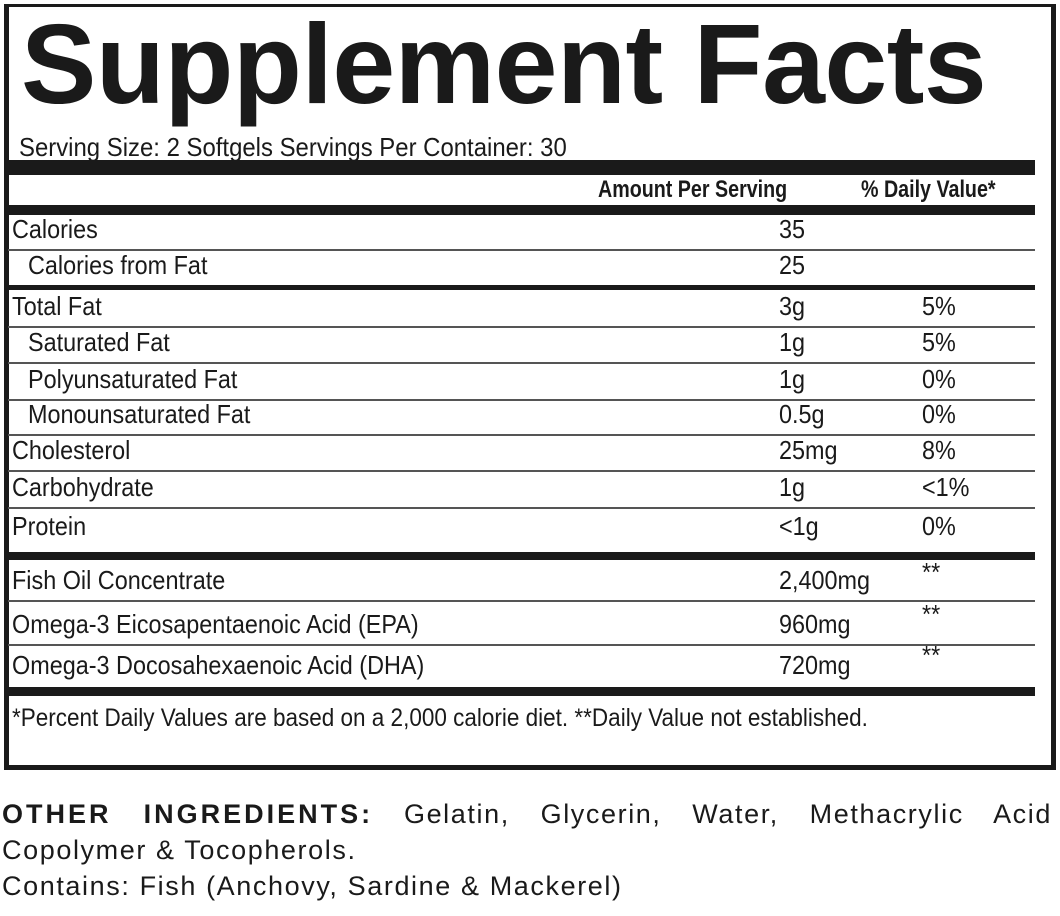 The image size is (1060, 916). I want to click on amount-header: Amount Per Serving, so click(693, 189).